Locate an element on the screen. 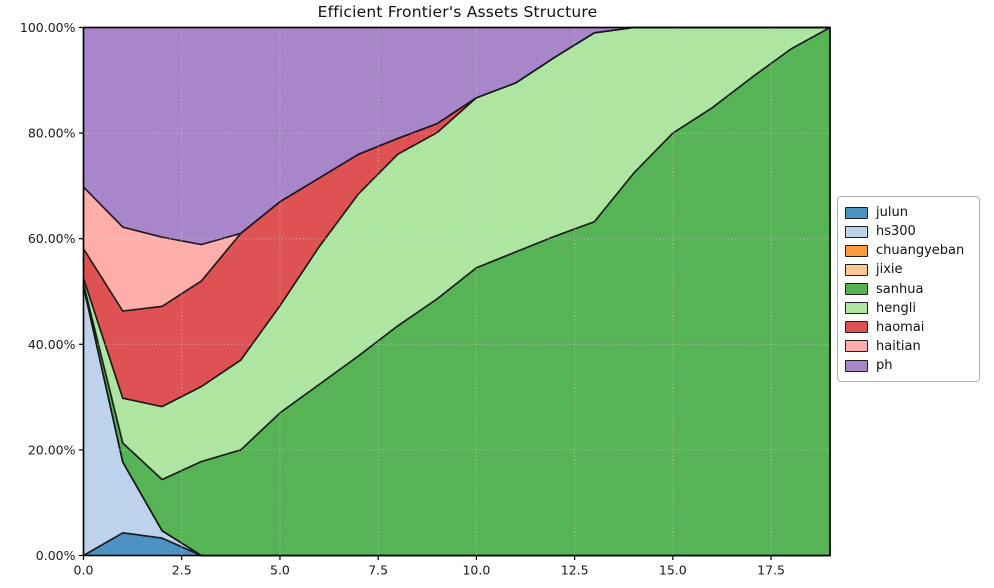 The width and height of the screenshot is (994, 588). legend-label: sanhua is located at coordinates (900, 289).